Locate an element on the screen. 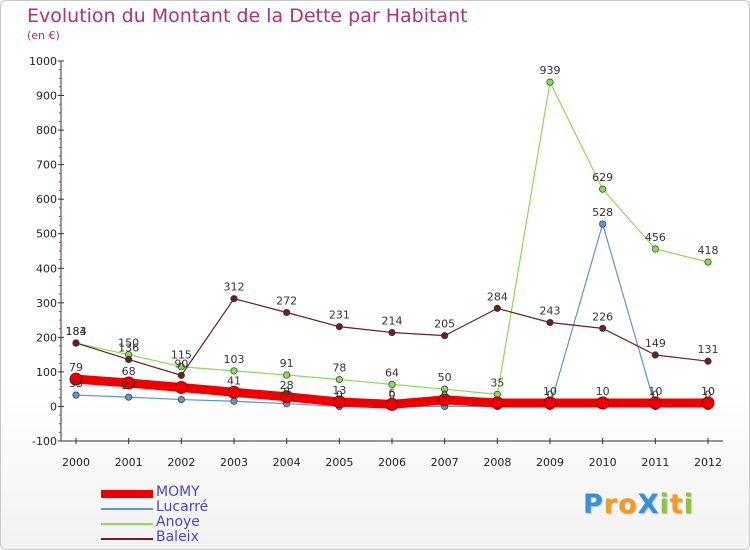 The width and height of the screenshot is (750, 550). logo-letter: P is located at coordinates (593, 504).